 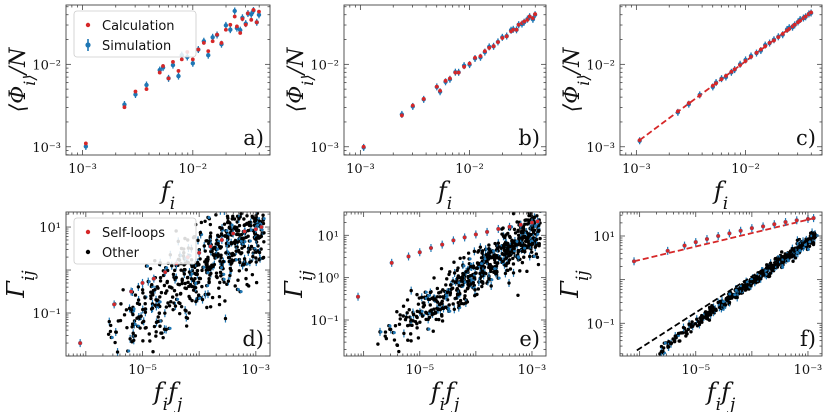 What do you see at coordinates (253, 138) in the screenshot?
I see `panel-label: a)` at bounding box center [253, 138].